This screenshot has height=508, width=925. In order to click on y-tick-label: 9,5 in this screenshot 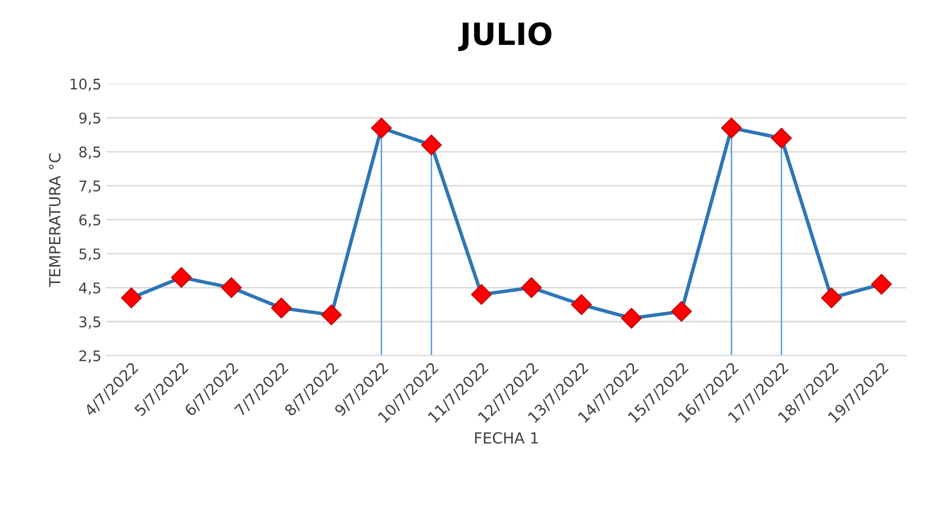, I will do `click(89, 119)`.